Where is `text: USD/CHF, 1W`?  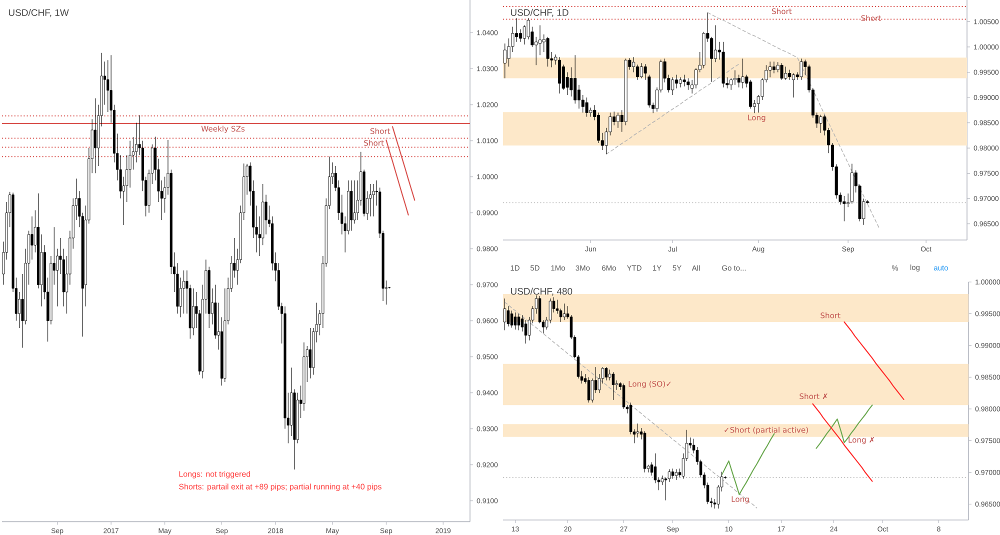
text: USD/CHF, 1W is located at coordinates (38, 13).